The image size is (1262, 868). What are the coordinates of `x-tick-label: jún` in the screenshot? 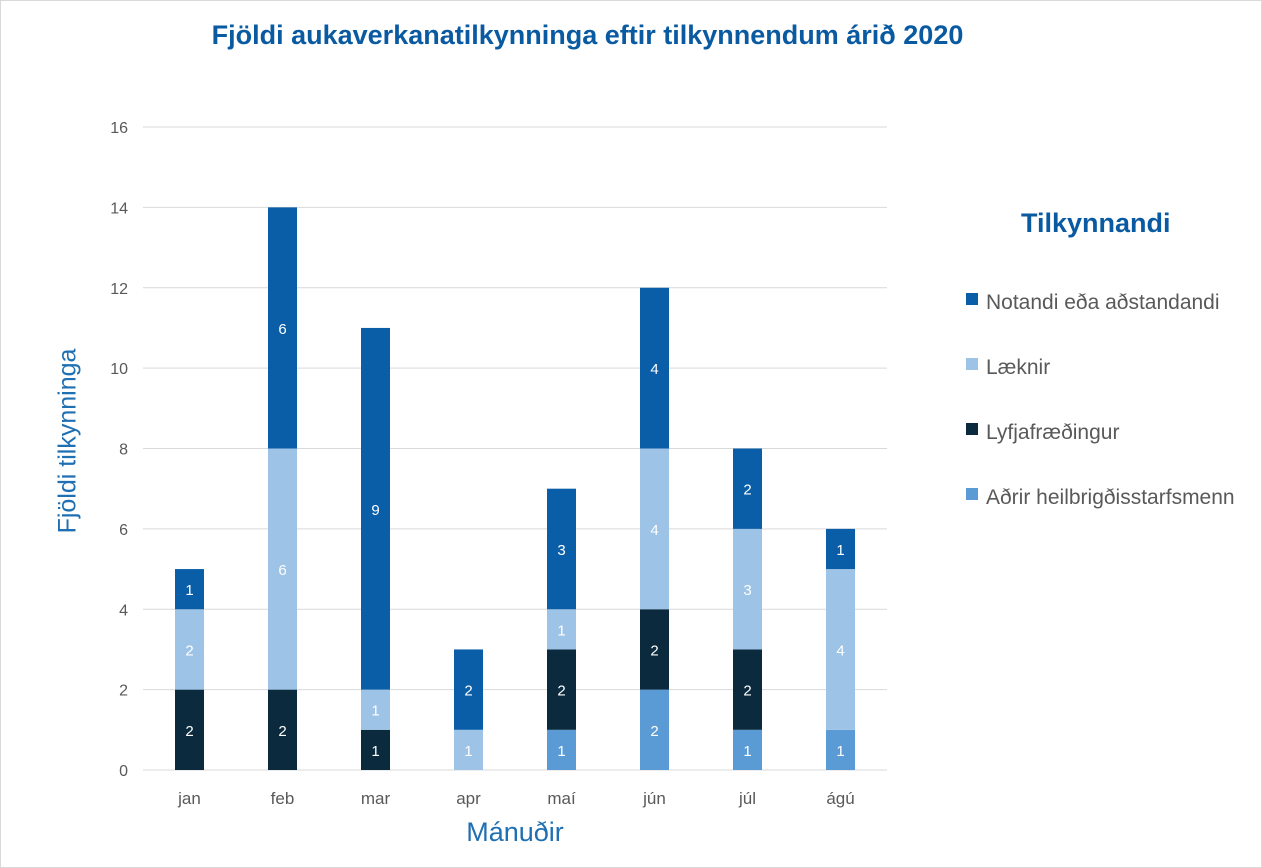 It's located at (654, 798).